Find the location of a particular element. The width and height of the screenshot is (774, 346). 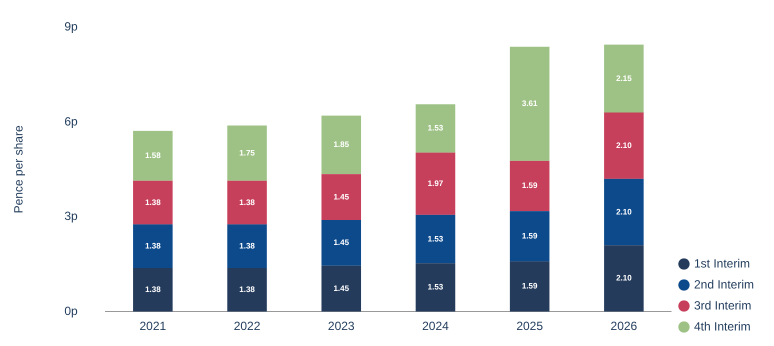

legend-label: 3rd Interim is located at coordinates (723, 305).